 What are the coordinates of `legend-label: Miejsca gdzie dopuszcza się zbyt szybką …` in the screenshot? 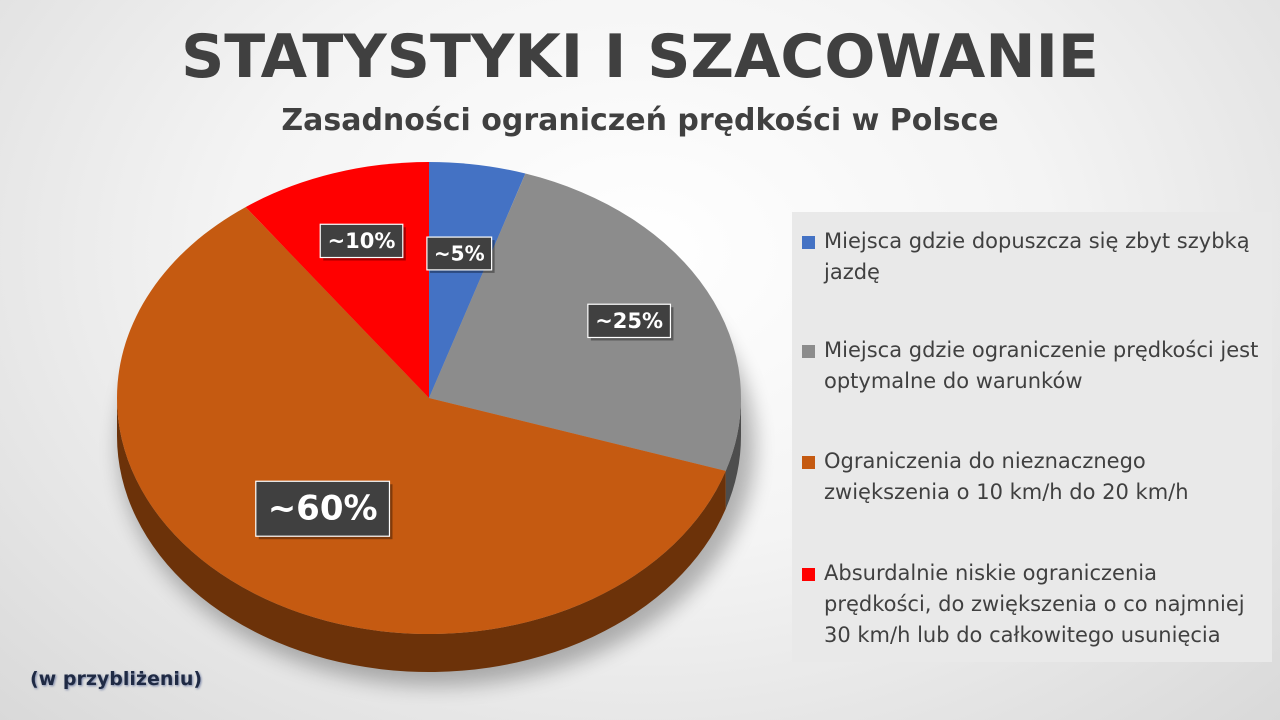 It's located at (1037, 256).